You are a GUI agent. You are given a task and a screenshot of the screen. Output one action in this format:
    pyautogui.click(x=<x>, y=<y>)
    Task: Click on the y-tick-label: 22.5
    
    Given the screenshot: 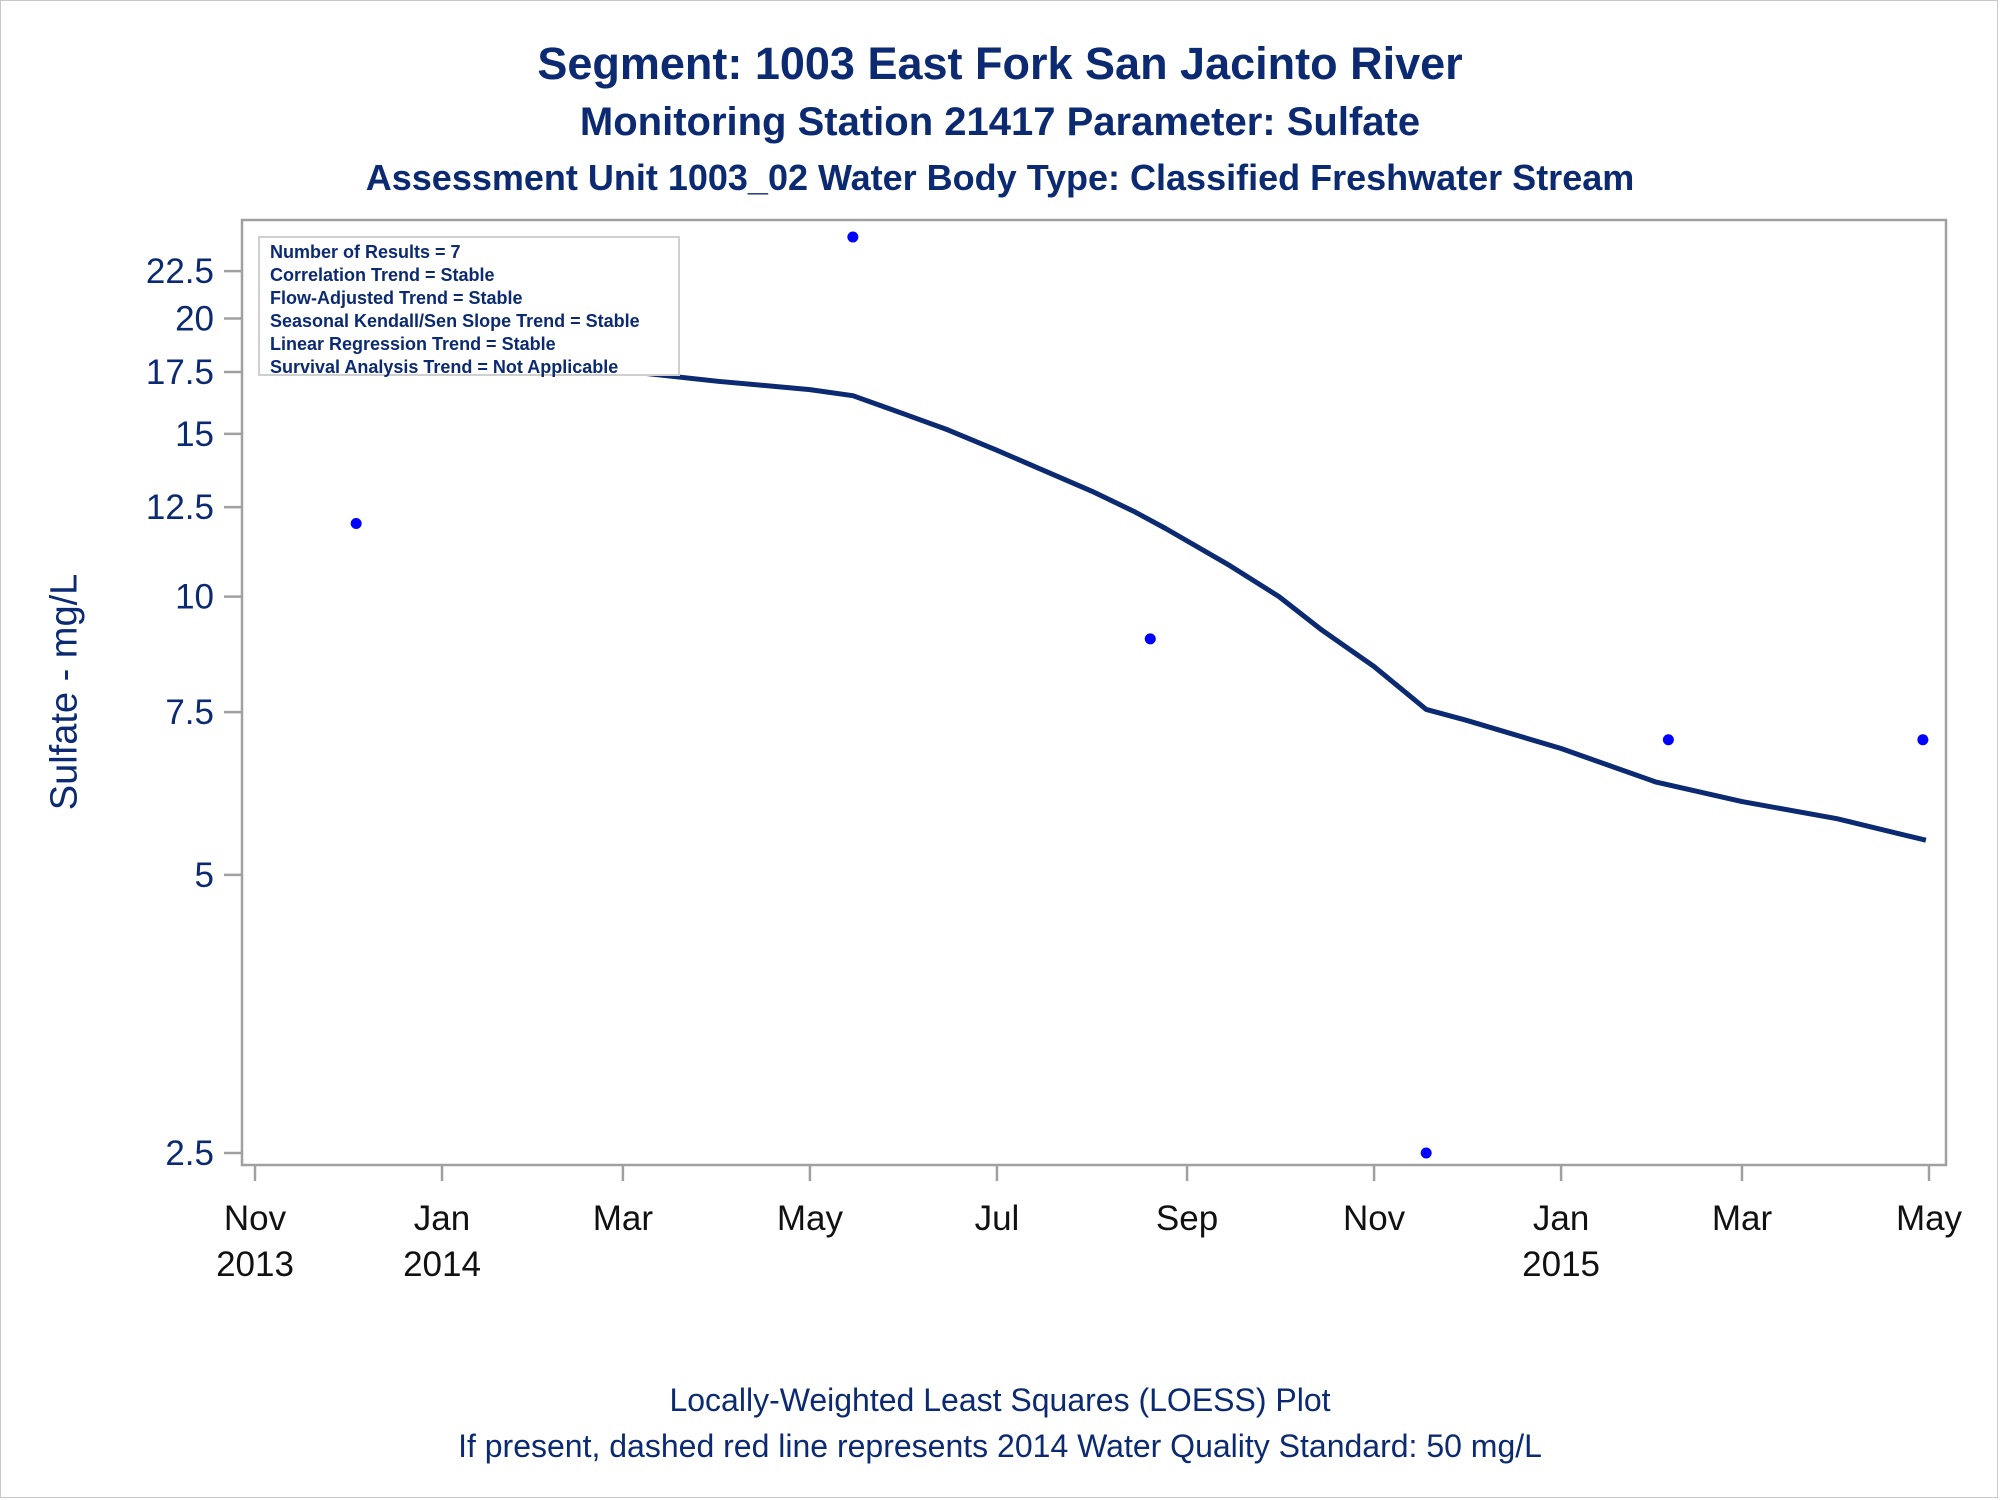 What is the action you would take?
    pyautogui.click(x=180, y=271)
    